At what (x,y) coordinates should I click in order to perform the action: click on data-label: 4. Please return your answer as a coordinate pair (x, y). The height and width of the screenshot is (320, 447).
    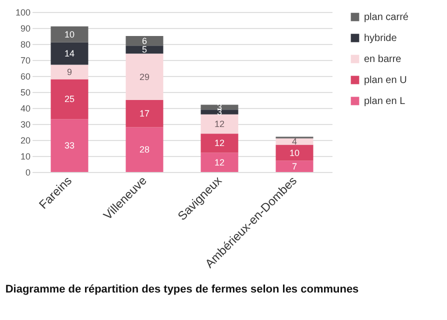
    Looking at the image, I should click on (295, 141).